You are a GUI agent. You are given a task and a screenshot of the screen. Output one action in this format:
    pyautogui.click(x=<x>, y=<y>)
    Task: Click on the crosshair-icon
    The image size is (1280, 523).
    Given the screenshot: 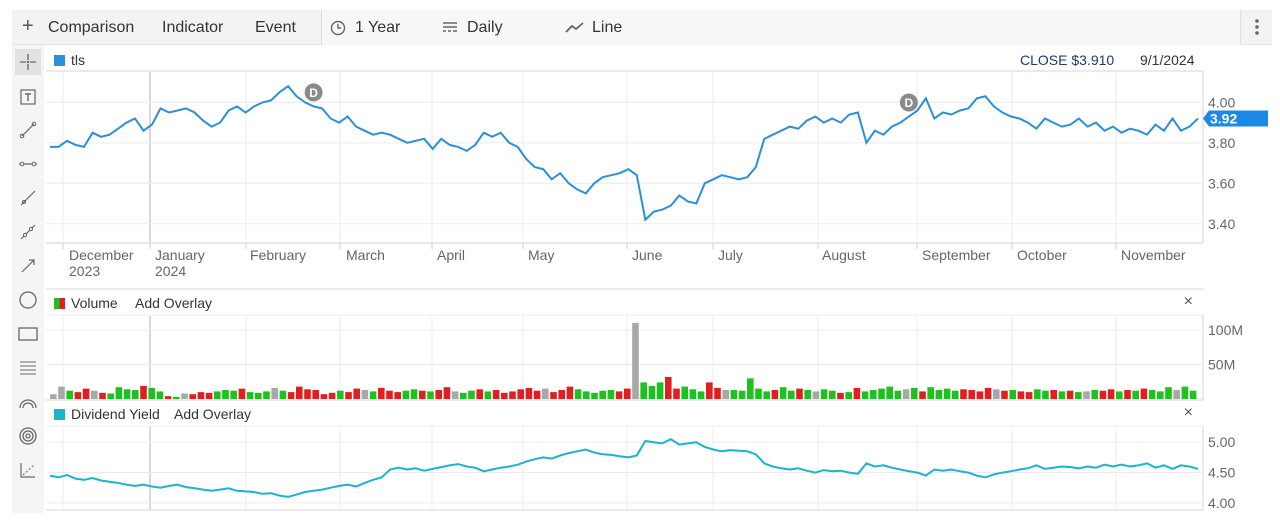 What is the action you would take?
    pyautogui.click(x=28, y=62)
    